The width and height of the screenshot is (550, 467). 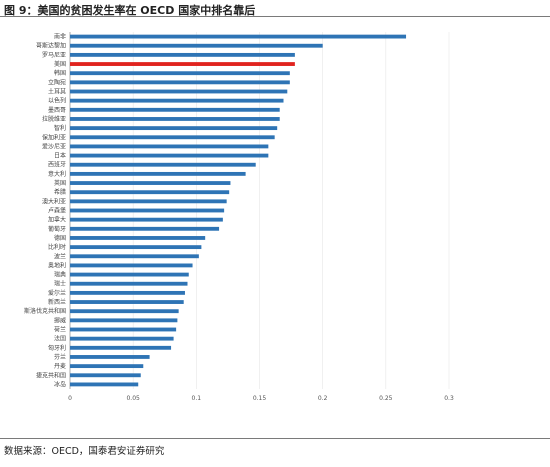 I want to click on x-tick-label: 0.2, so click(x=323, y=398).